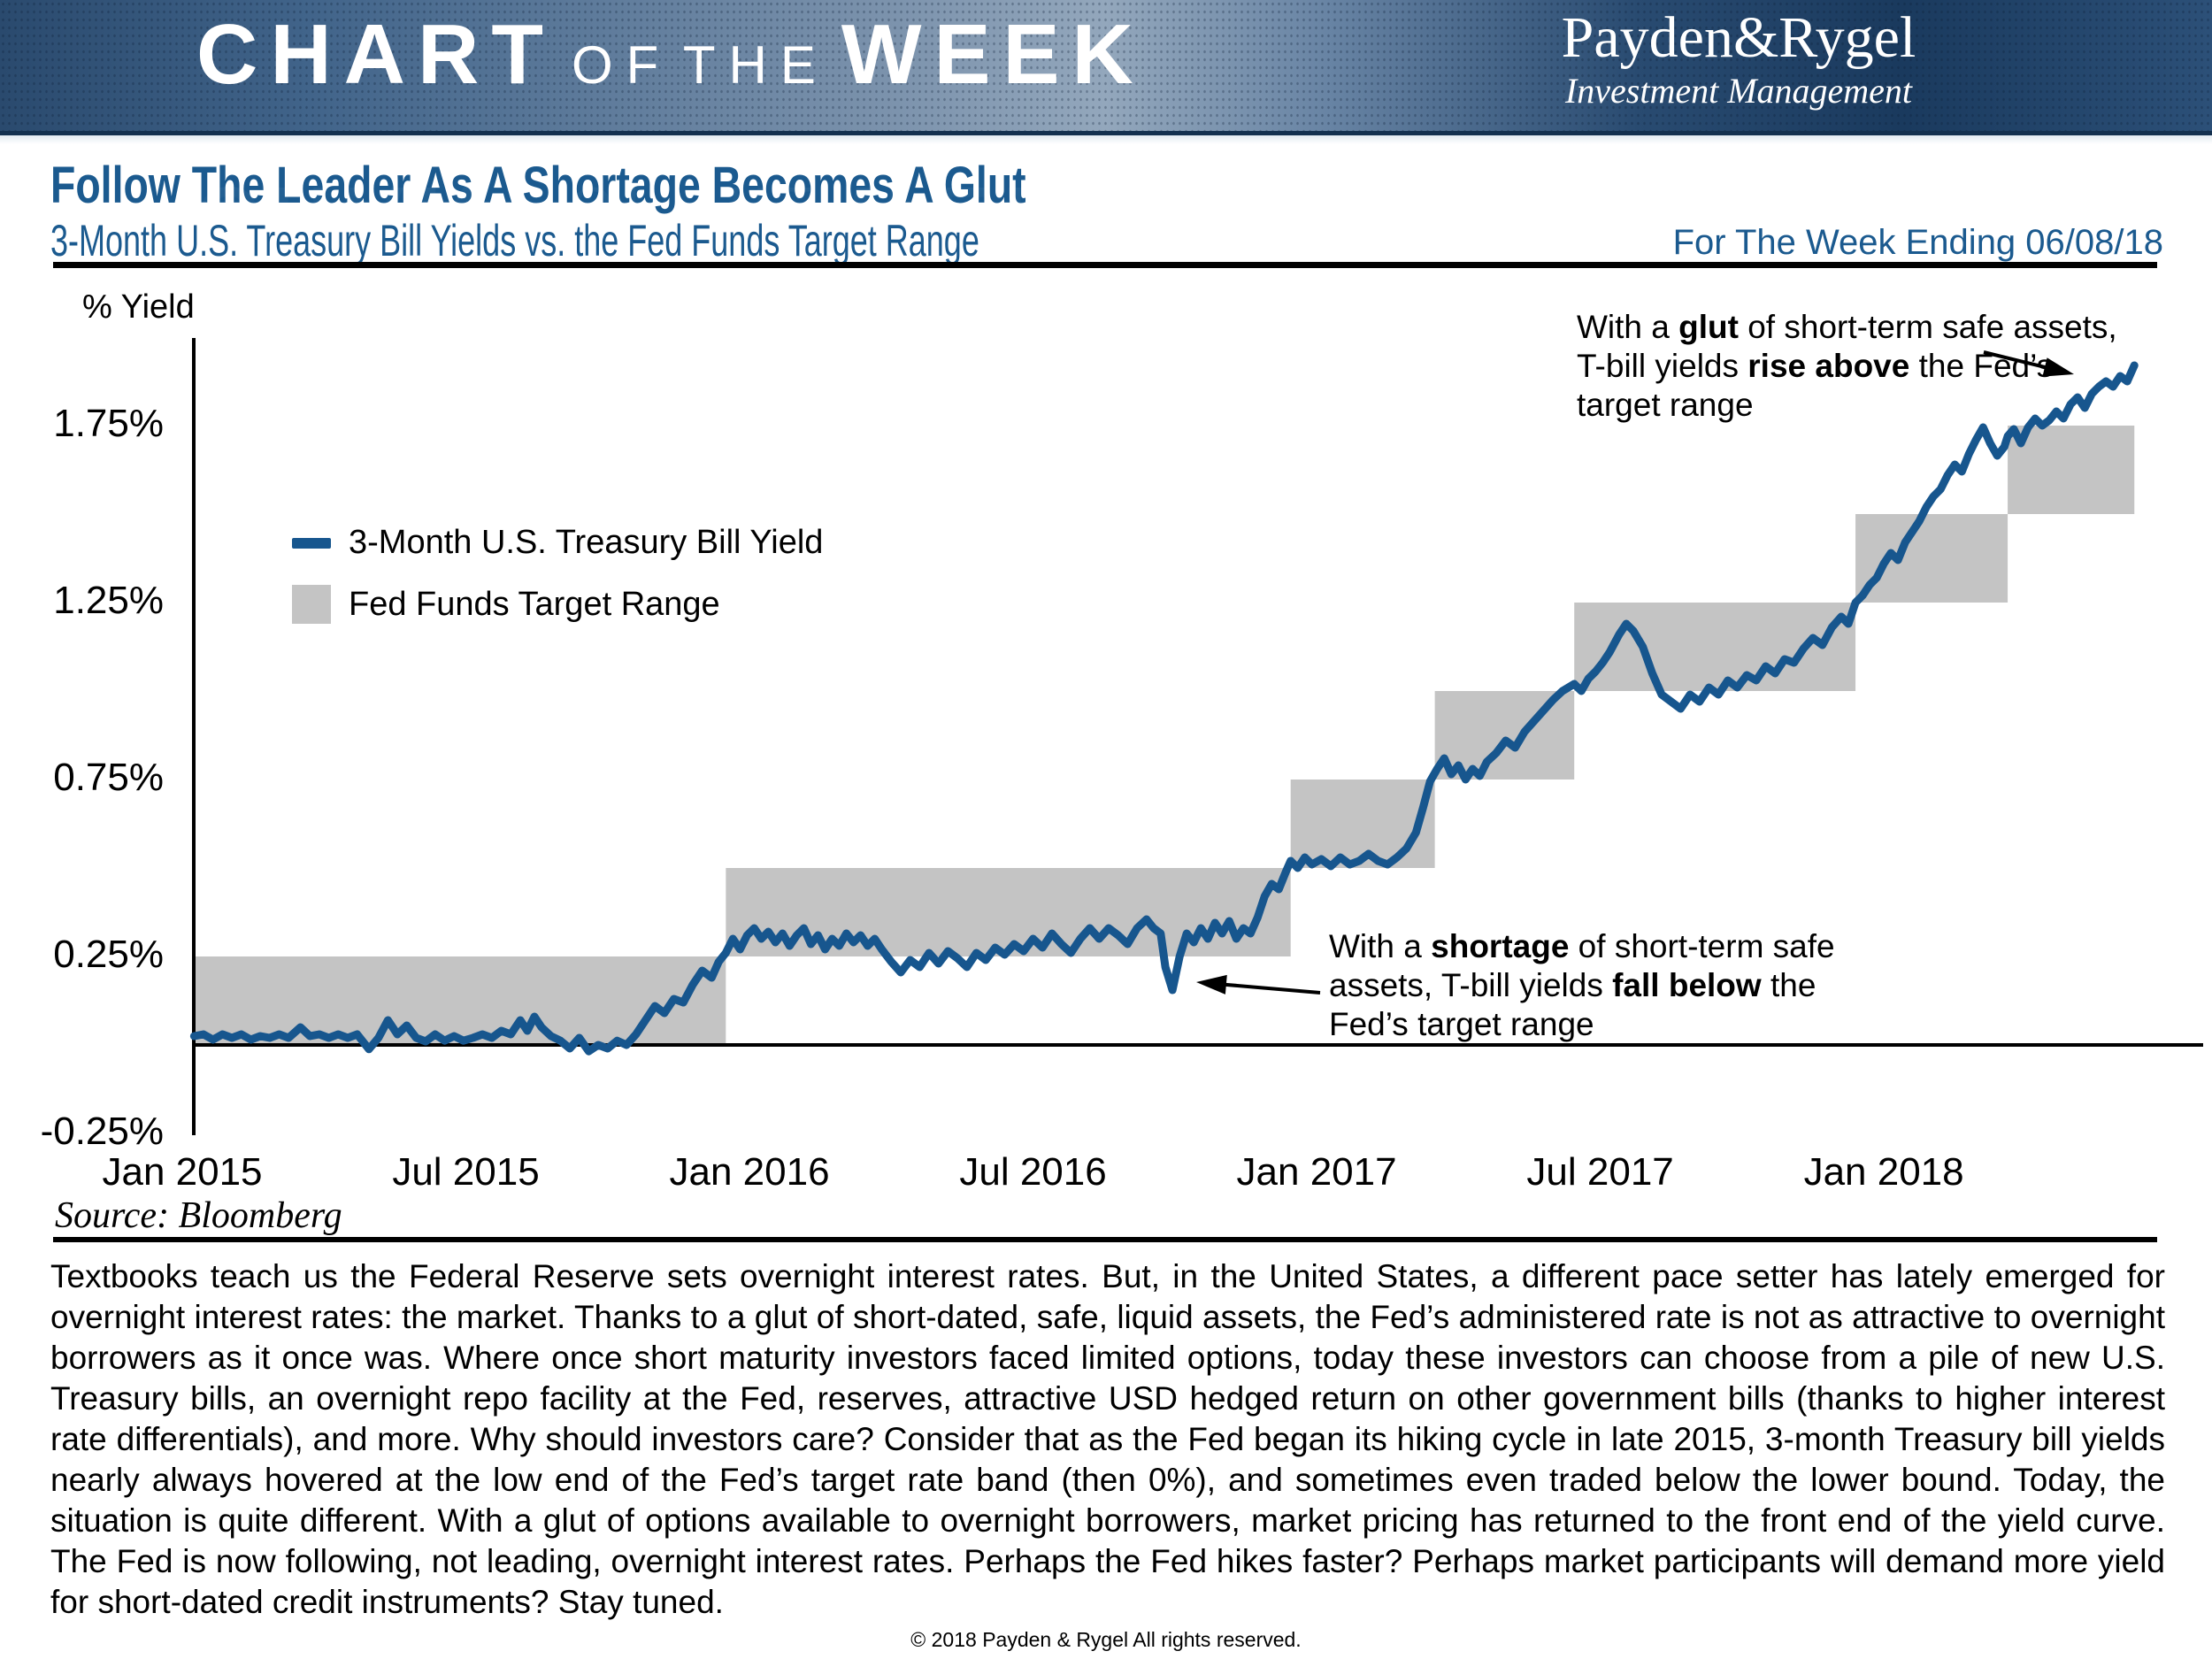 The width and height of the screenshot is (2212, 1659). What do you see at coordinates (1033, 1172) in the screenshot?
I see `x-tick-label: Jul 2016` at bounding box center [1033, 1172].